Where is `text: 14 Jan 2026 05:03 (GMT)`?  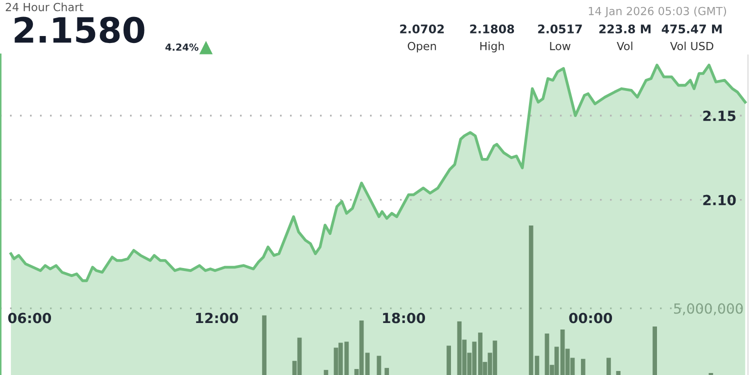
text: 14 Jan 2026 05:03 (GMT) is located at coordinates (657, 12).